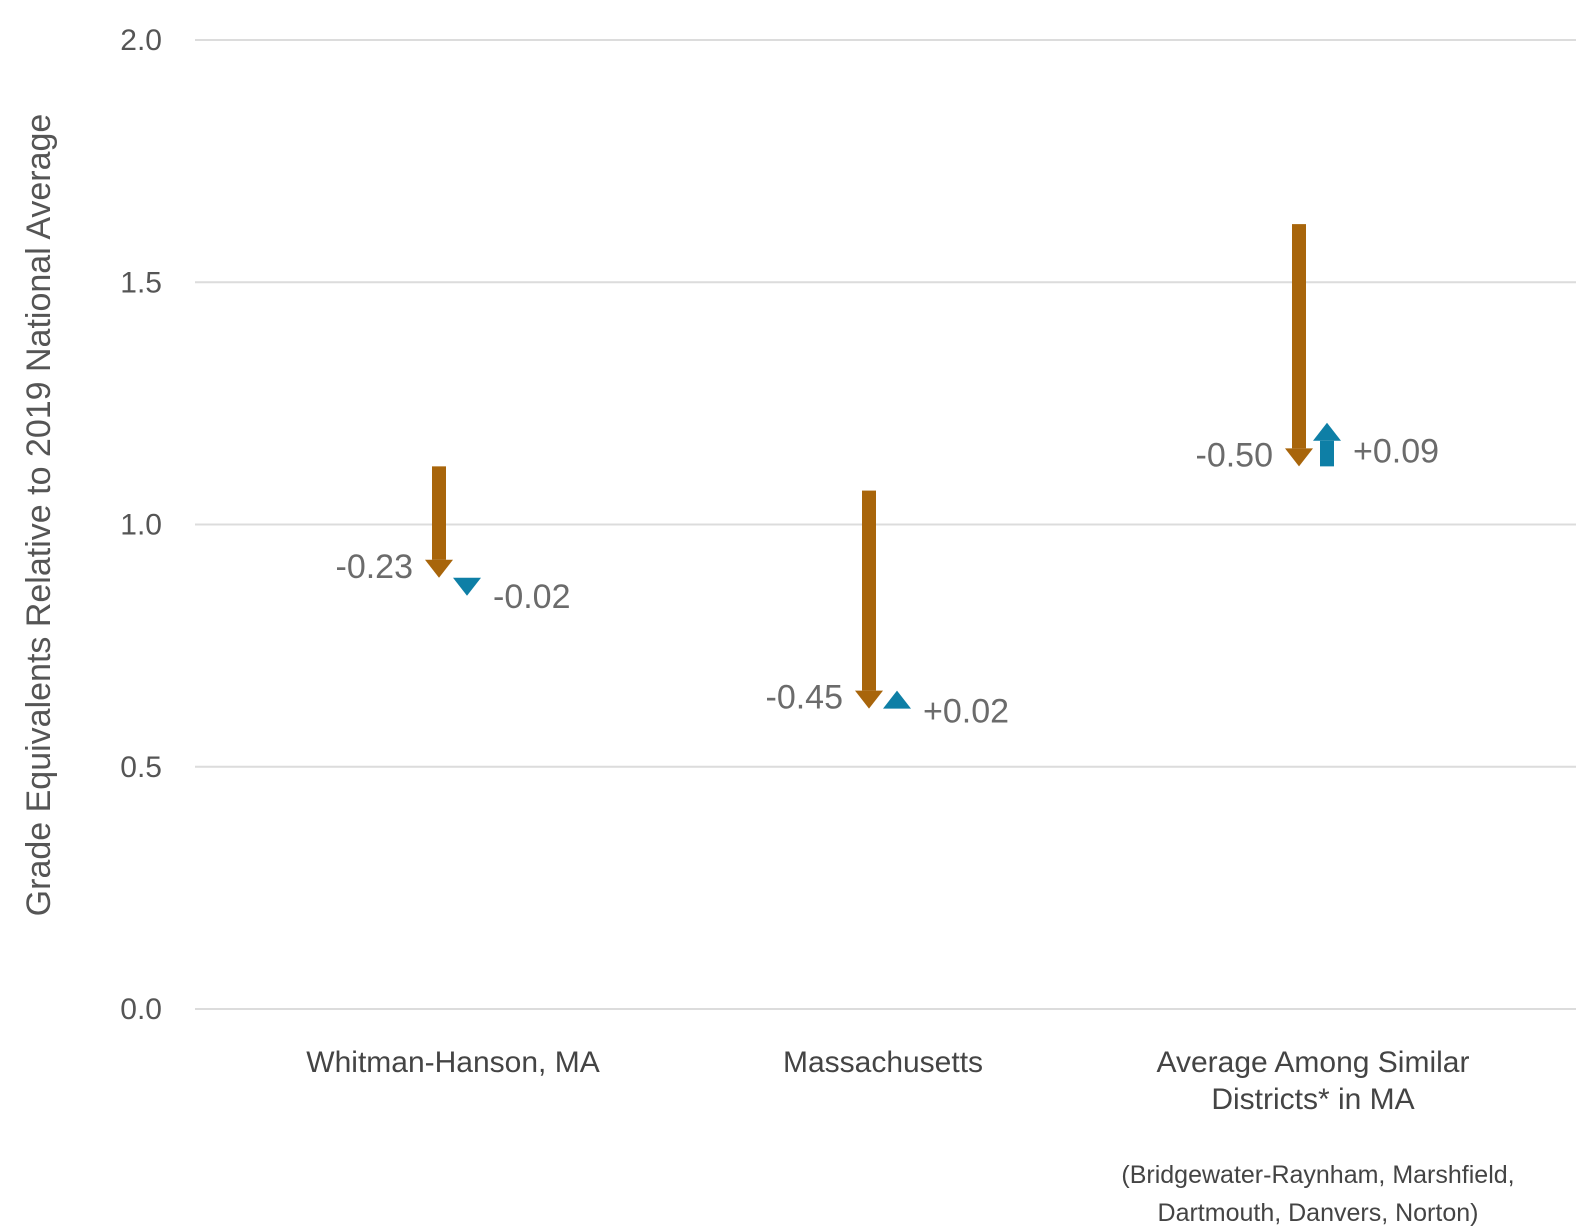 The height and width of the screenshot is (1230, 1576). I want to click on second-change-label: +0.02, so click(966, 712).